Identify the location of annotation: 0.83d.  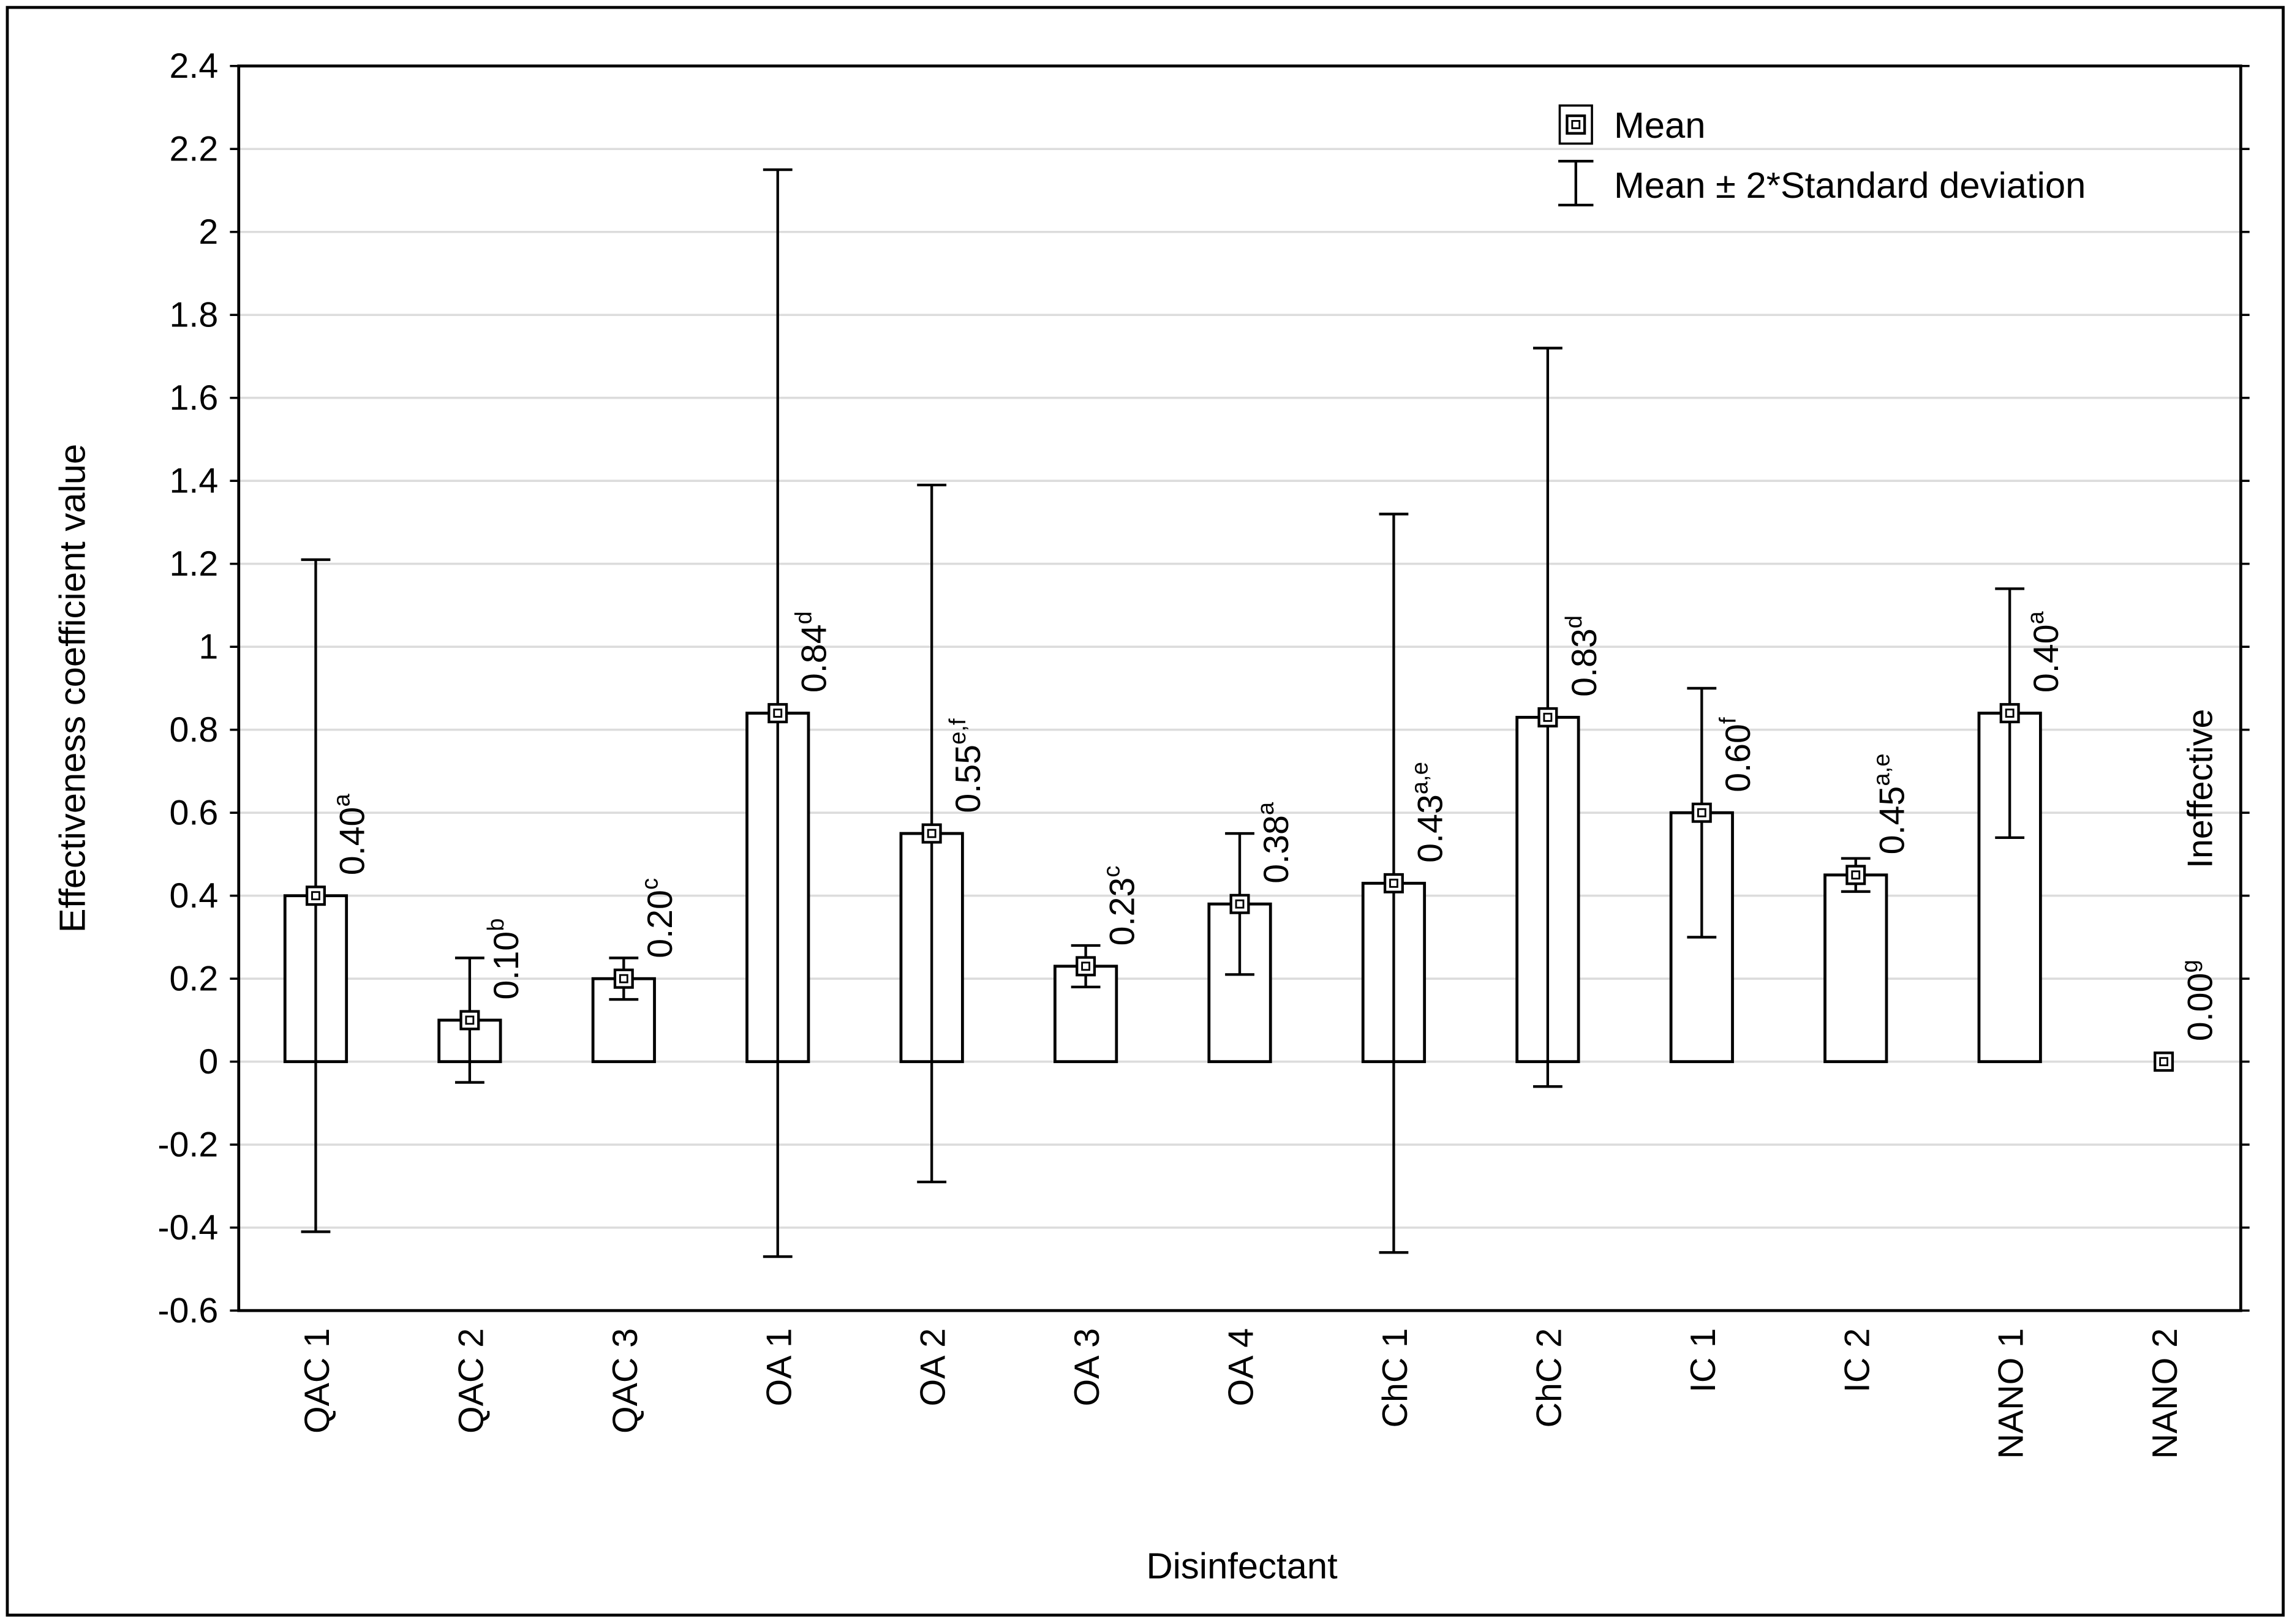
(1582, 656).